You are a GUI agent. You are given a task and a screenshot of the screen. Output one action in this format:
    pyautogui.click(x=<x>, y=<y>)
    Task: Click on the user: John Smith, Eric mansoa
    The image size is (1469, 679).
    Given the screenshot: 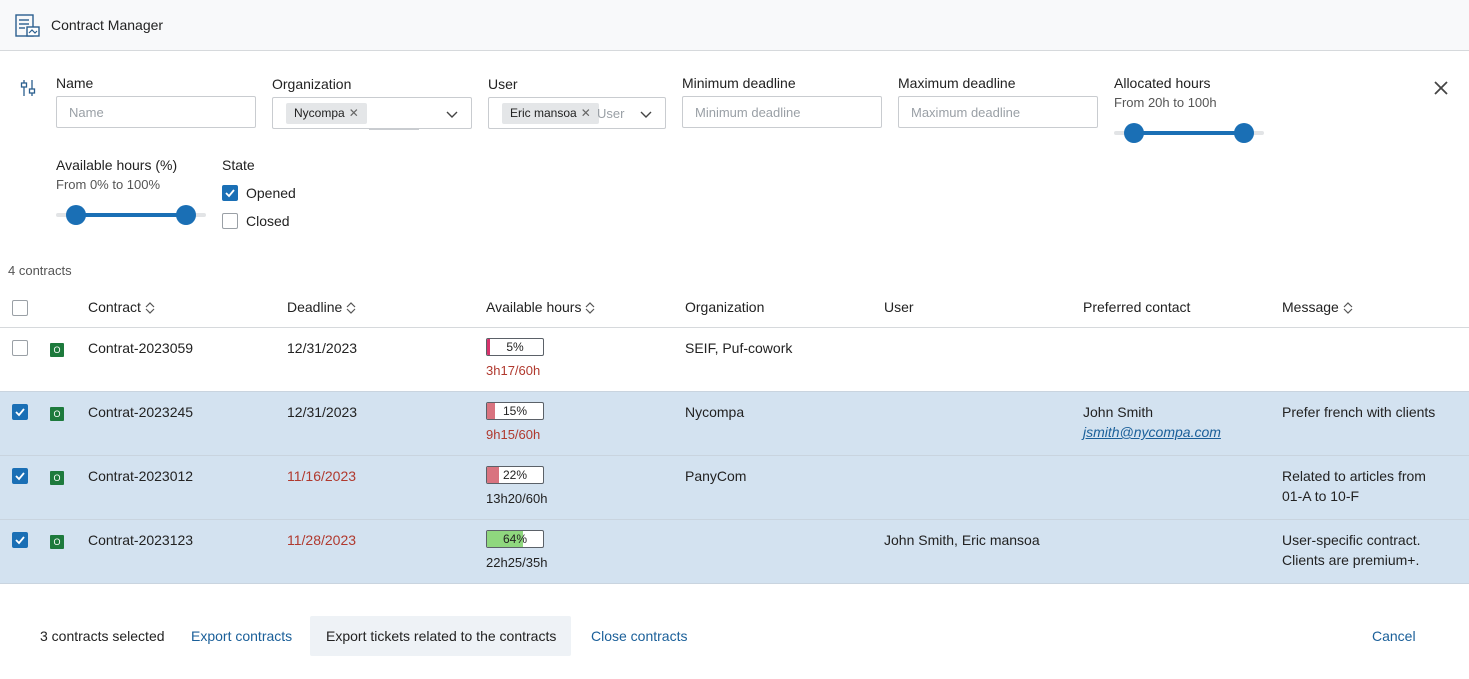 What is the action you would take?
    pyautogui.click(x=962, y=540)
    